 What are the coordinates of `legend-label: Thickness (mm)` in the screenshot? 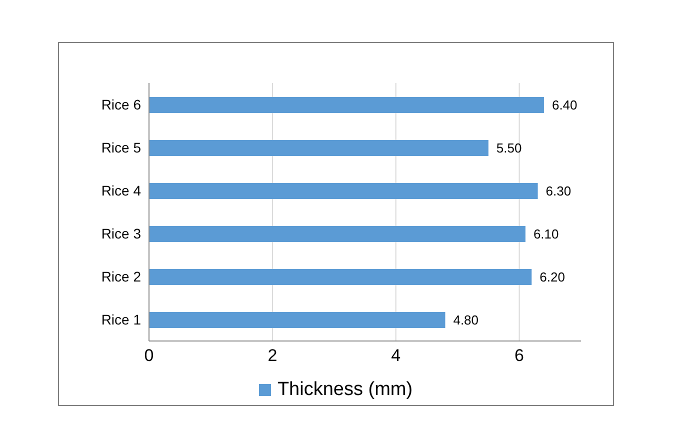 It's located at (345, 390).